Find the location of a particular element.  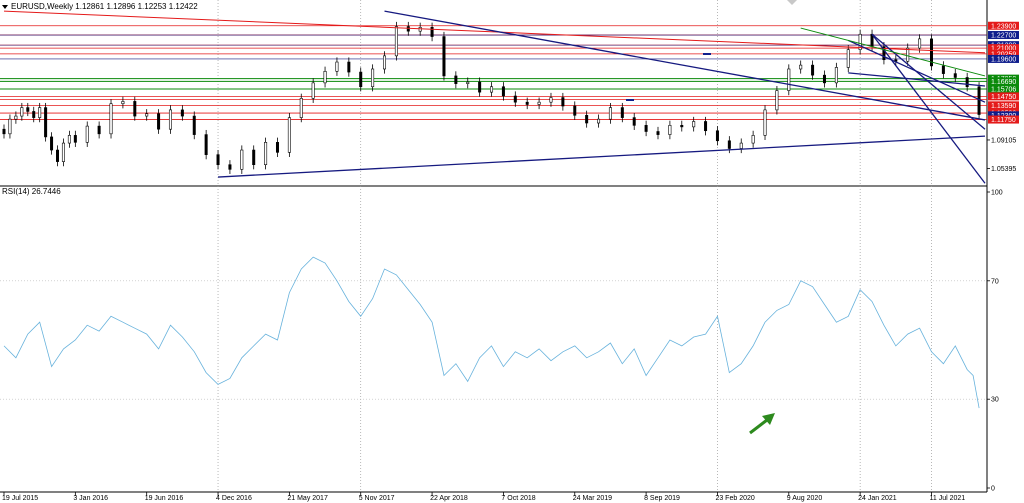

price-tag-label: 1.21000 is located at coordinates (1003, 49).